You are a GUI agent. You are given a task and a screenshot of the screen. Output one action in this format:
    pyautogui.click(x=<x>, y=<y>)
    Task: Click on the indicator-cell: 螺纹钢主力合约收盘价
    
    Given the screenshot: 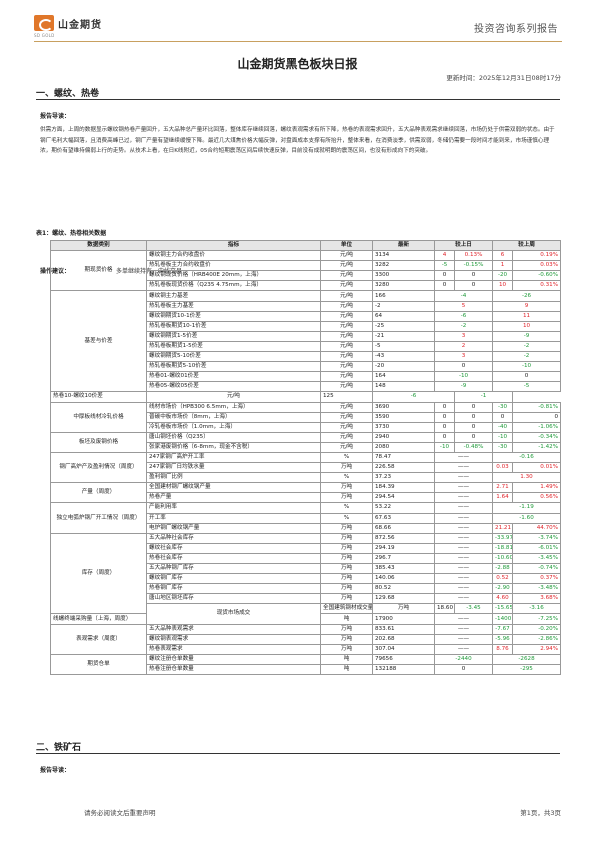 What is the action you would take?
    pyautogui.click(x=233, y=256)
    